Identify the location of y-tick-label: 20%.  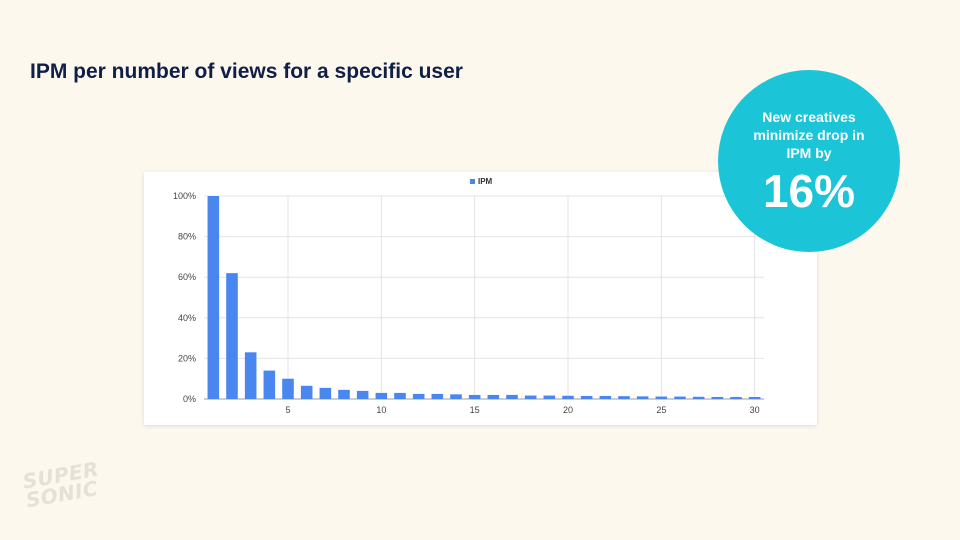
(187, 358).